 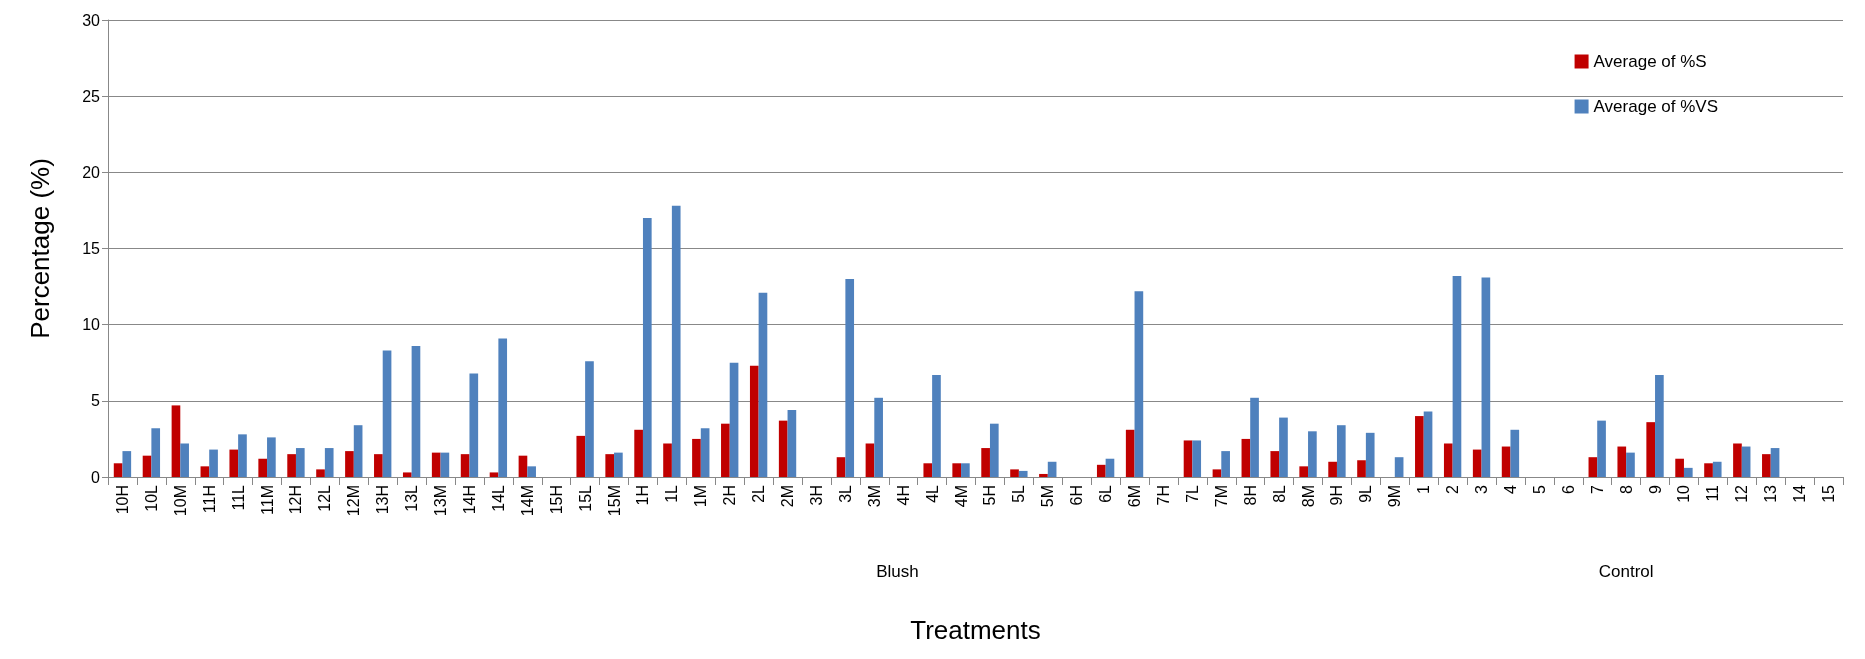 What do you see at coordinates (1019, 493) in the screenshot?
I see `x-tick-label: 5L` at bounding box center [1019, 493].